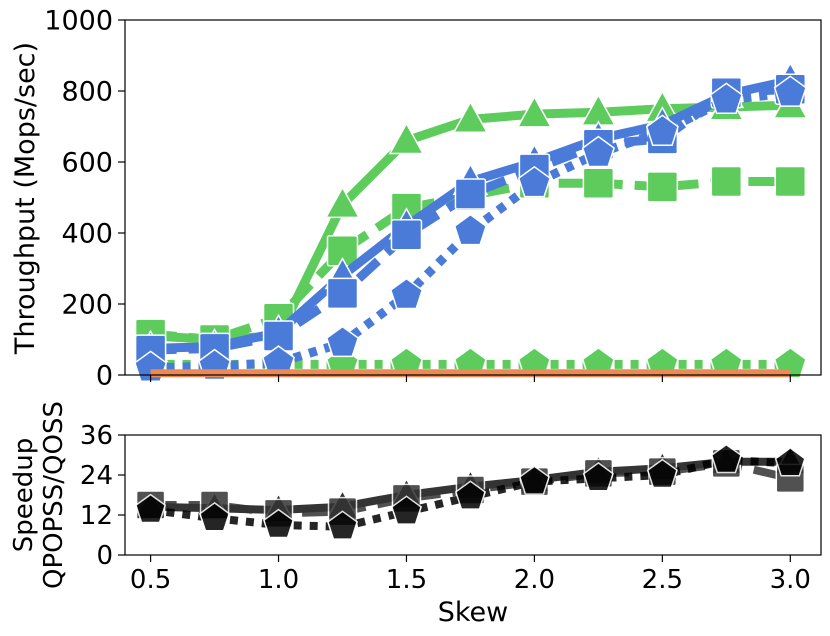 The height and width of the screenshot is (636, 830). Describe the element at coordinates (662, 580) in the screenshot. I see `x-tick-label: 2.5` at that location.